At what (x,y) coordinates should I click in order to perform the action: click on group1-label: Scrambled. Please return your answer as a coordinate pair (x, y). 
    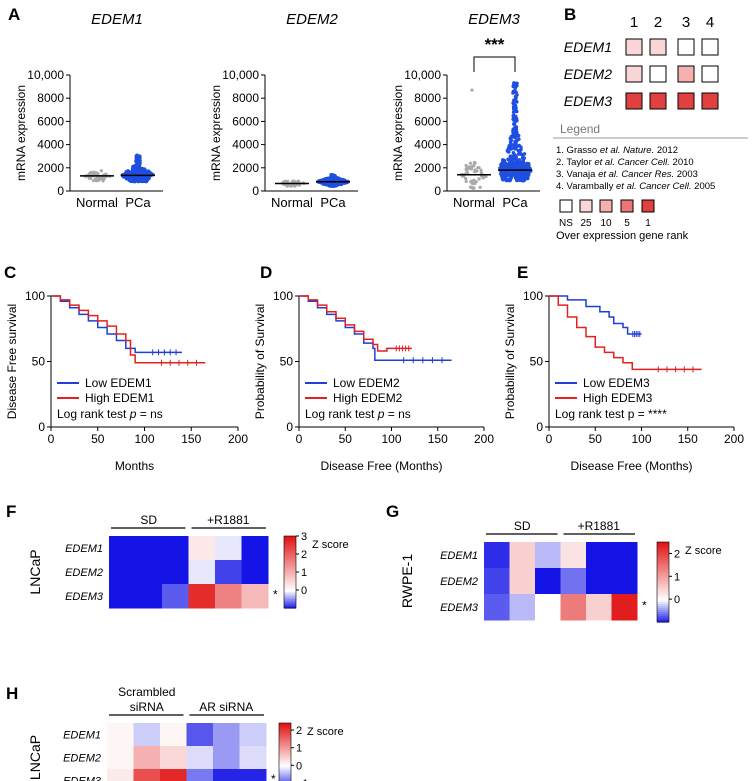
    Looking at the image, I should click on (146, 692).